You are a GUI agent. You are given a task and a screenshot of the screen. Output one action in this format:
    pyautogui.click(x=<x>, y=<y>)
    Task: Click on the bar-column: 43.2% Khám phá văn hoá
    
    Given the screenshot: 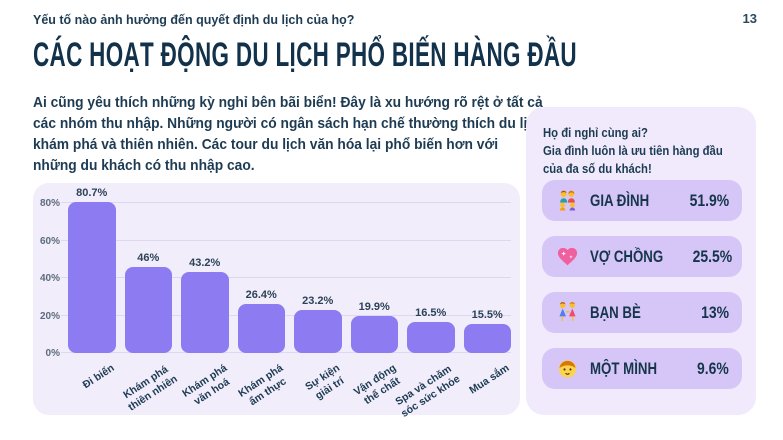 What is the action you would take?
    pyautogui.click(x=205, y=305)
    